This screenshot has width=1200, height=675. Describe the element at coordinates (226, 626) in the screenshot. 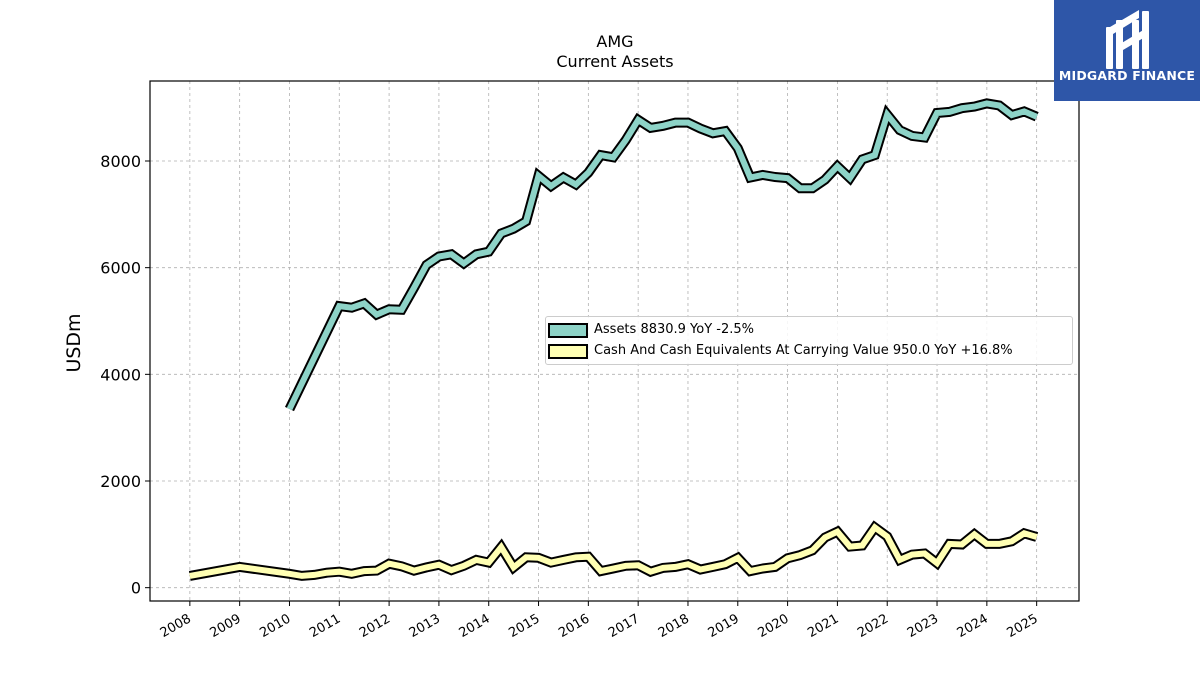

I see `x-tick-label: 2009` at that location.